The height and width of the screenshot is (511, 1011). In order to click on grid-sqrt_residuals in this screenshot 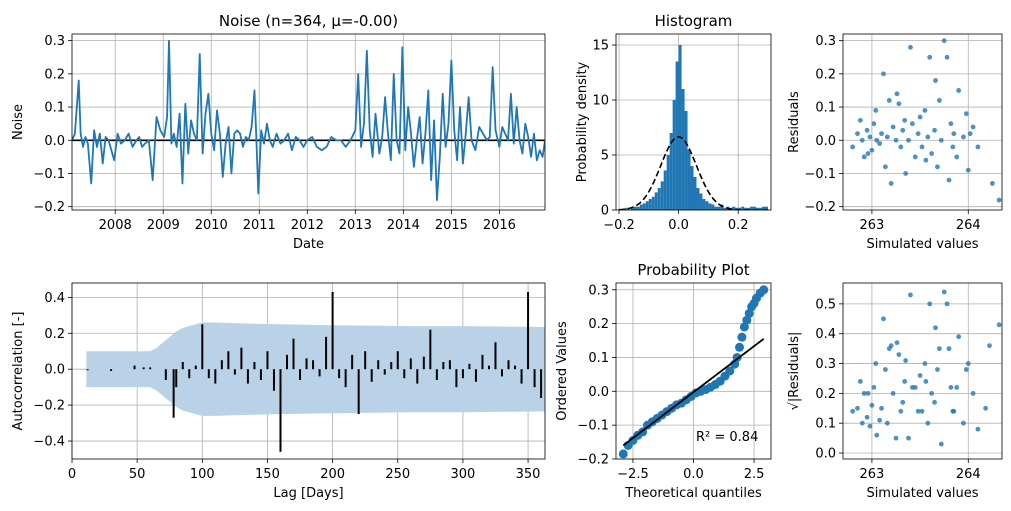, I will do `click(922, 371)`.